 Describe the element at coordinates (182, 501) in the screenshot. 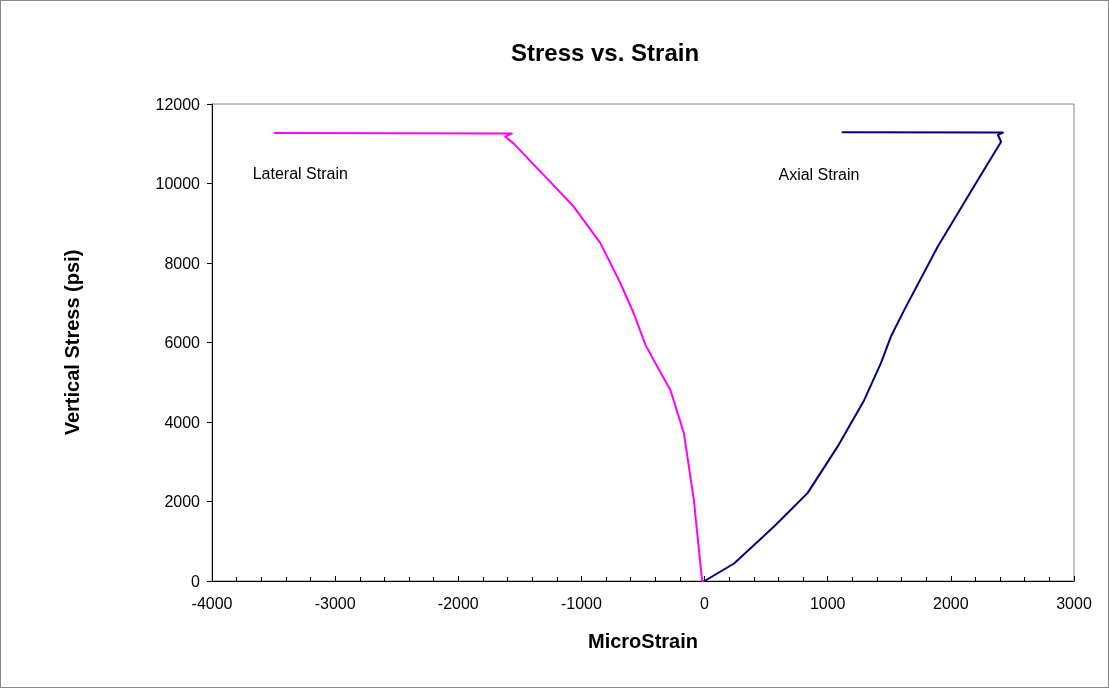

I see `y-tick-label: 2000` at that location.